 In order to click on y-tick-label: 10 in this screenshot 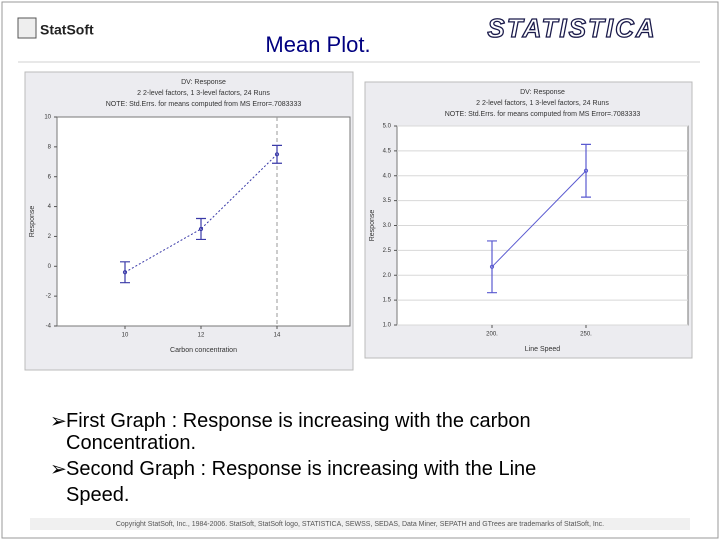, I will do `click(47, 118)`.